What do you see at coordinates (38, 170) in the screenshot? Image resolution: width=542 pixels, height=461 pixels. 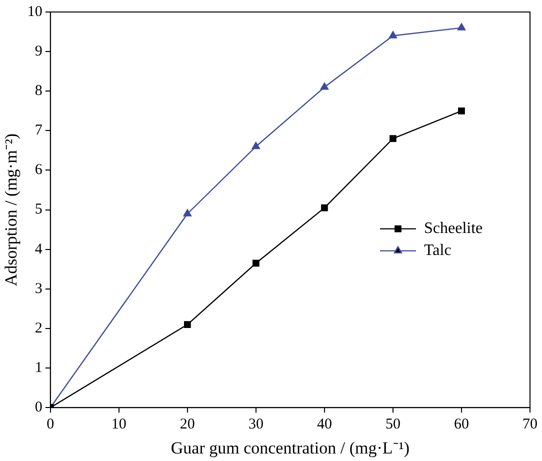 I see `y-tick-label: 6` at bounding box center [38, 170].